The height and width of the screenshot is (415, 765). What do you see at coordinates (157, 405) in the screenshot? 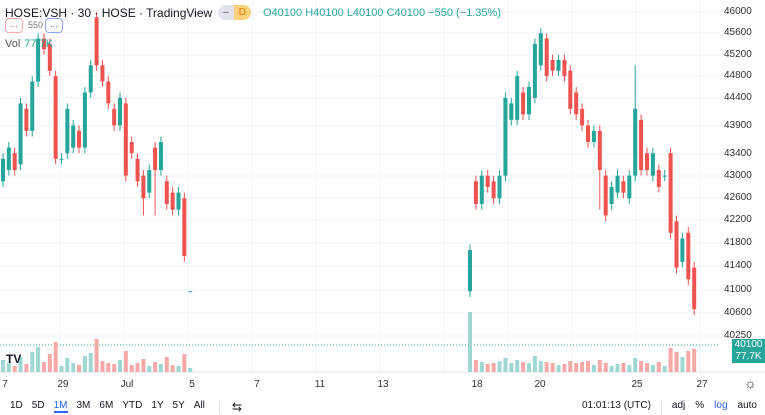
I see `range-1y: 1Y` at bounding box center [157, 405].